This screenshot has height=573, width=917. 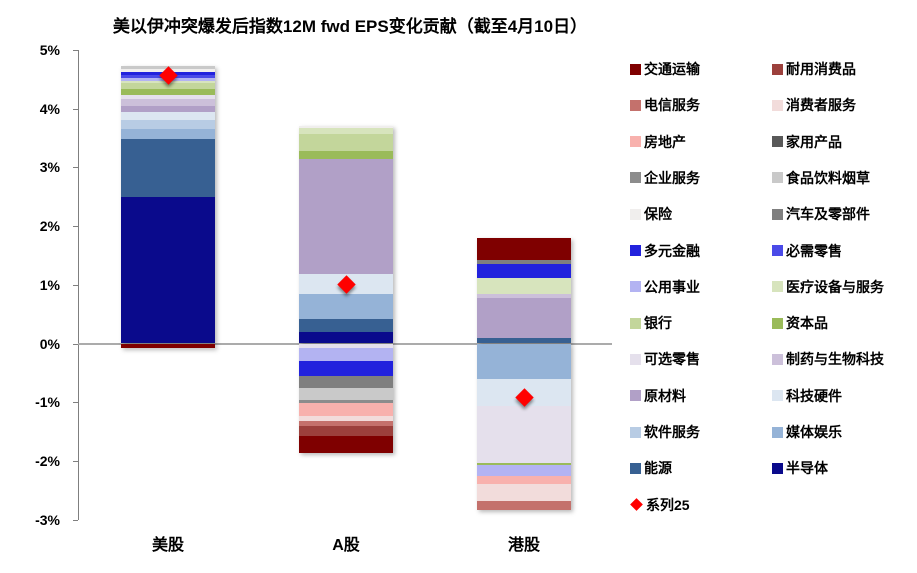 What do you see at coordinates (807, 468) in the screenshot?
I see `legend-label: 半导体` at bounding box center [807, 468].